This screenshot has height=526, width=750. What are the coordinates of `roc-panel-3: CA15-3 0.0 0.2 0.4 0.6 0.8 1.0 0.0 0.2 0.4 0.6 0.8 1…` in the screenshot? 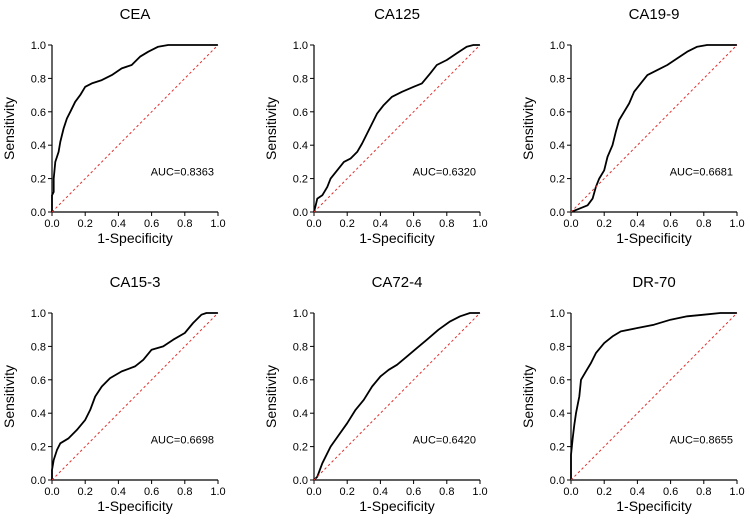 It's located at (113, 394).